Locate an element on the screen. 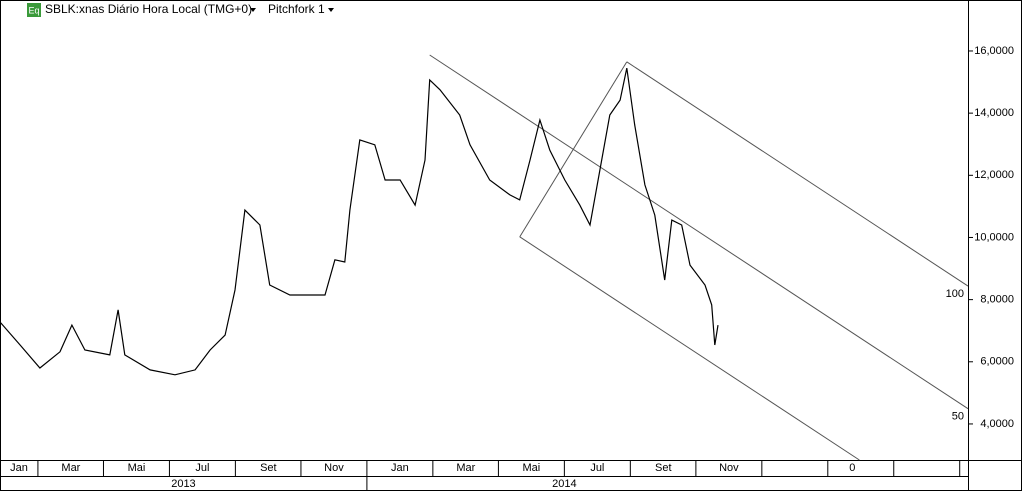 This screenshot has width=1022, height=491. pitchfork-level-label: 0 is located at coordinates (852, 468).